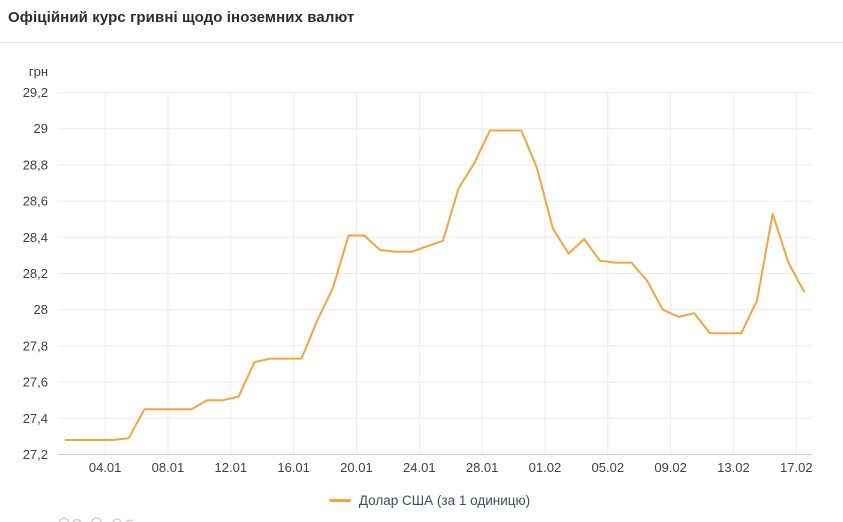 The height and width of the screenshot is (522, 843). What do you see at coordinates (608, 467) in the screenshot?
I see `x-tick-label: 05.02` at bounding box center [608, 467].